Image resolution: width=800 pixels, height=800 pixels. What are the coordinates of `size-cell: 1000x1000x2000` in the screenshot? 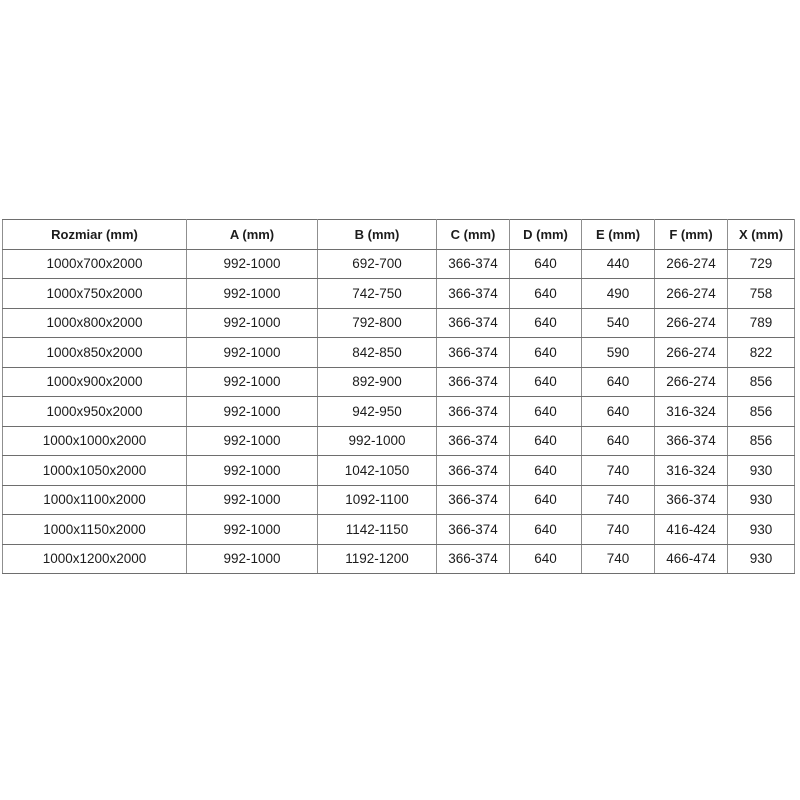 It's located at (94, 440).